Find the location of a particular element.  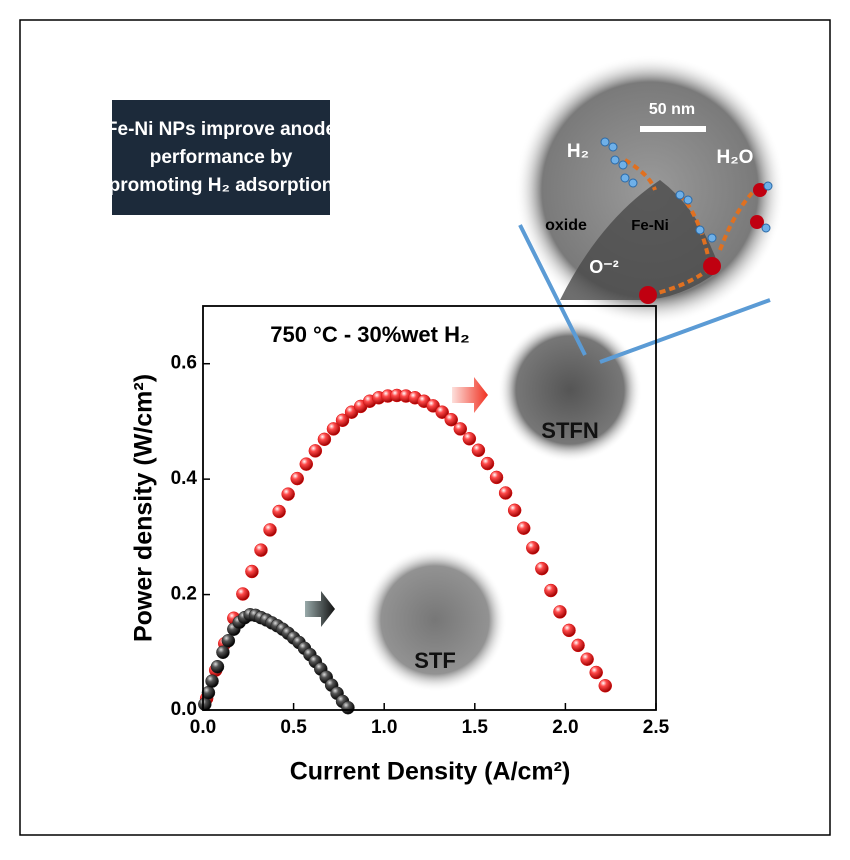

x-axis-label: Current Density (A/cm²) is located at coordinates (430, 772).